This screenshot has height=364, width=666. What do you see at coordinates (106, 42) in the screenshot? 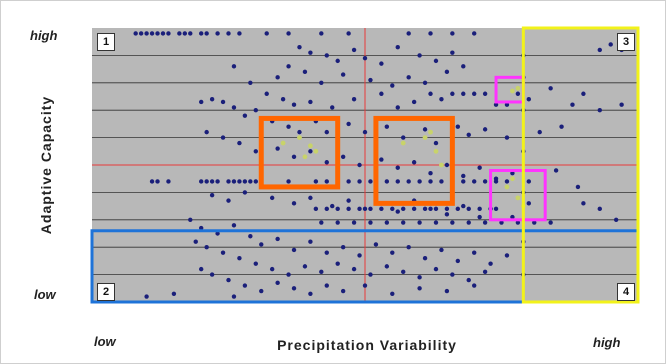
I see `quadrant-label-1: 1` at bounding box center [106, 42].